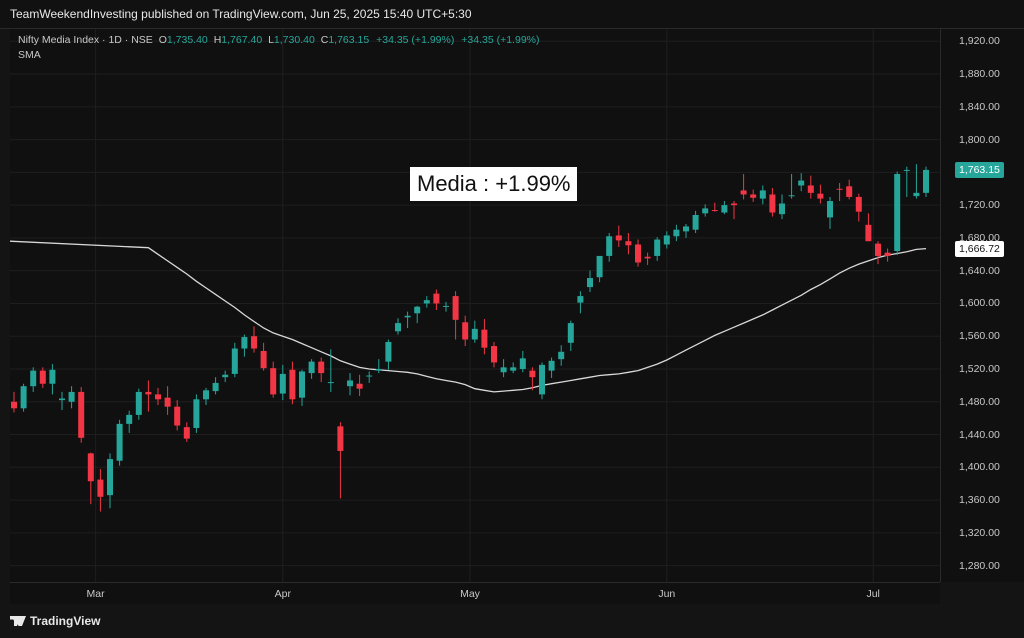  I want to click on symbol-title: Nifty Media Index · 1D · NSE, so click(85, 40).